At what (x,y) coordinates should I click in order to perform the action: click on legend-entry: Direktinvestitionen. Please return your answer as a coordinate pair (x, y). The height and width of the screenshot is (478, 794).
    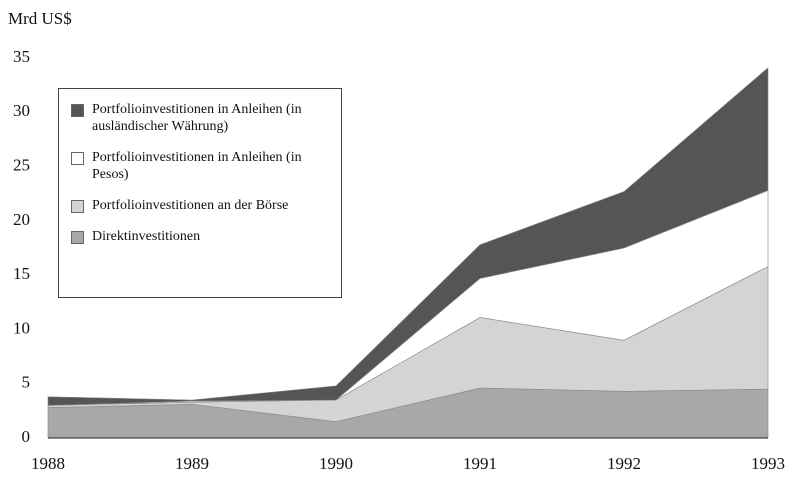
    Looking at the image, I should click on (200, 236).